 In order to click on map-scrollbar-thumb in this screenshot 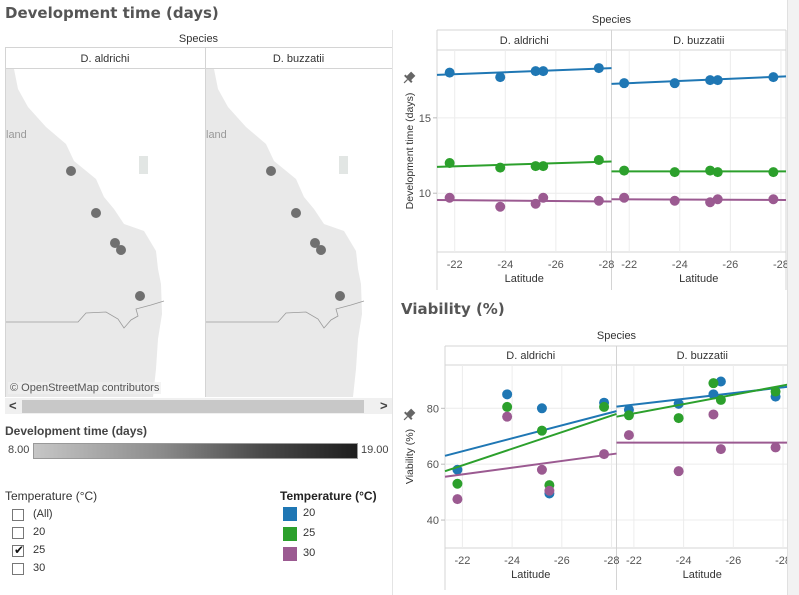, I will do `click(193, 406)`.